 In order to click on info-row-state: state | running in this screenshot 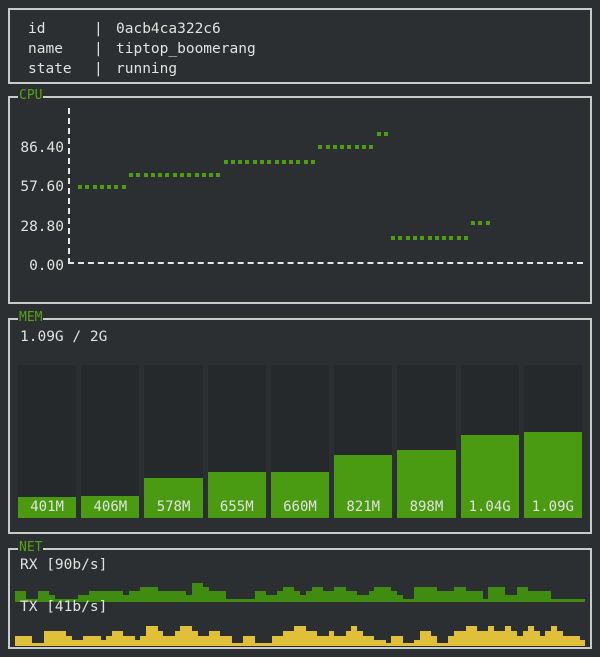, I will do `click(309, 69)`.